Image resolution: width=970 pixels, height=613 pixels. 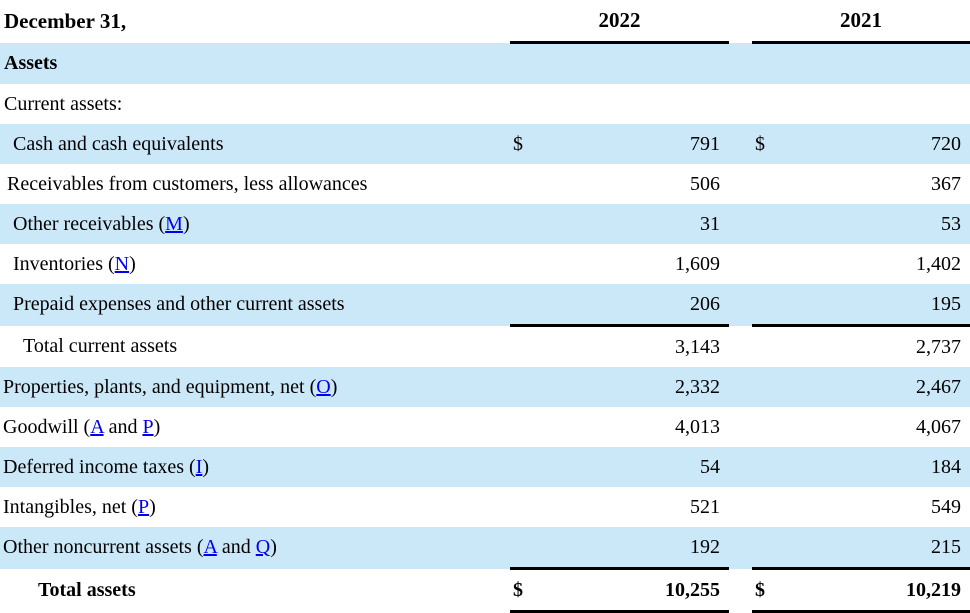 I want to click on year-column-2021: 2021, so click(x=861, y=22).